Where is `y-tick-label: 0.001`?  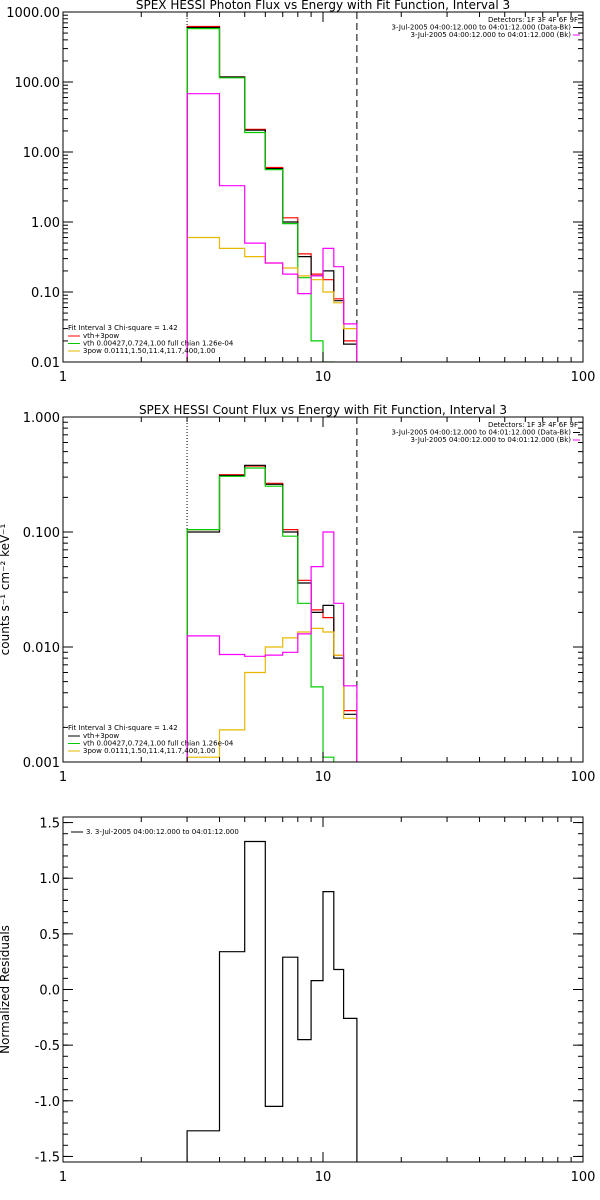 y-tick-label: 0.001 is located at coordinates (41, 763).